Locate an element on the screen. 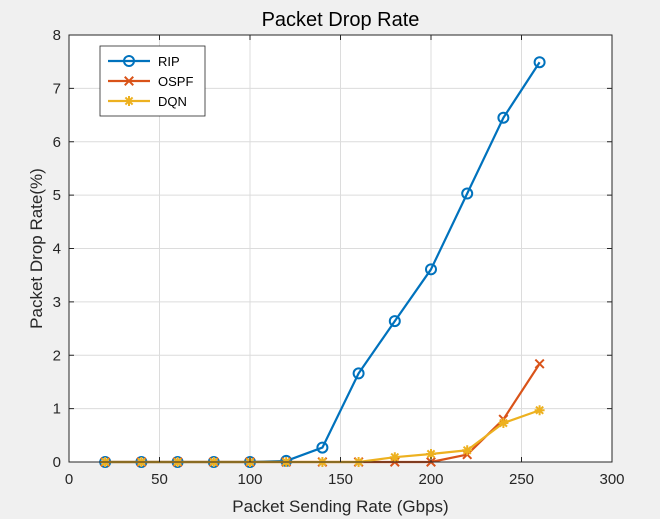 The width and height of the screenshot is (660, 519). y-tick-label: 3 is located at coordinates (57, 302).